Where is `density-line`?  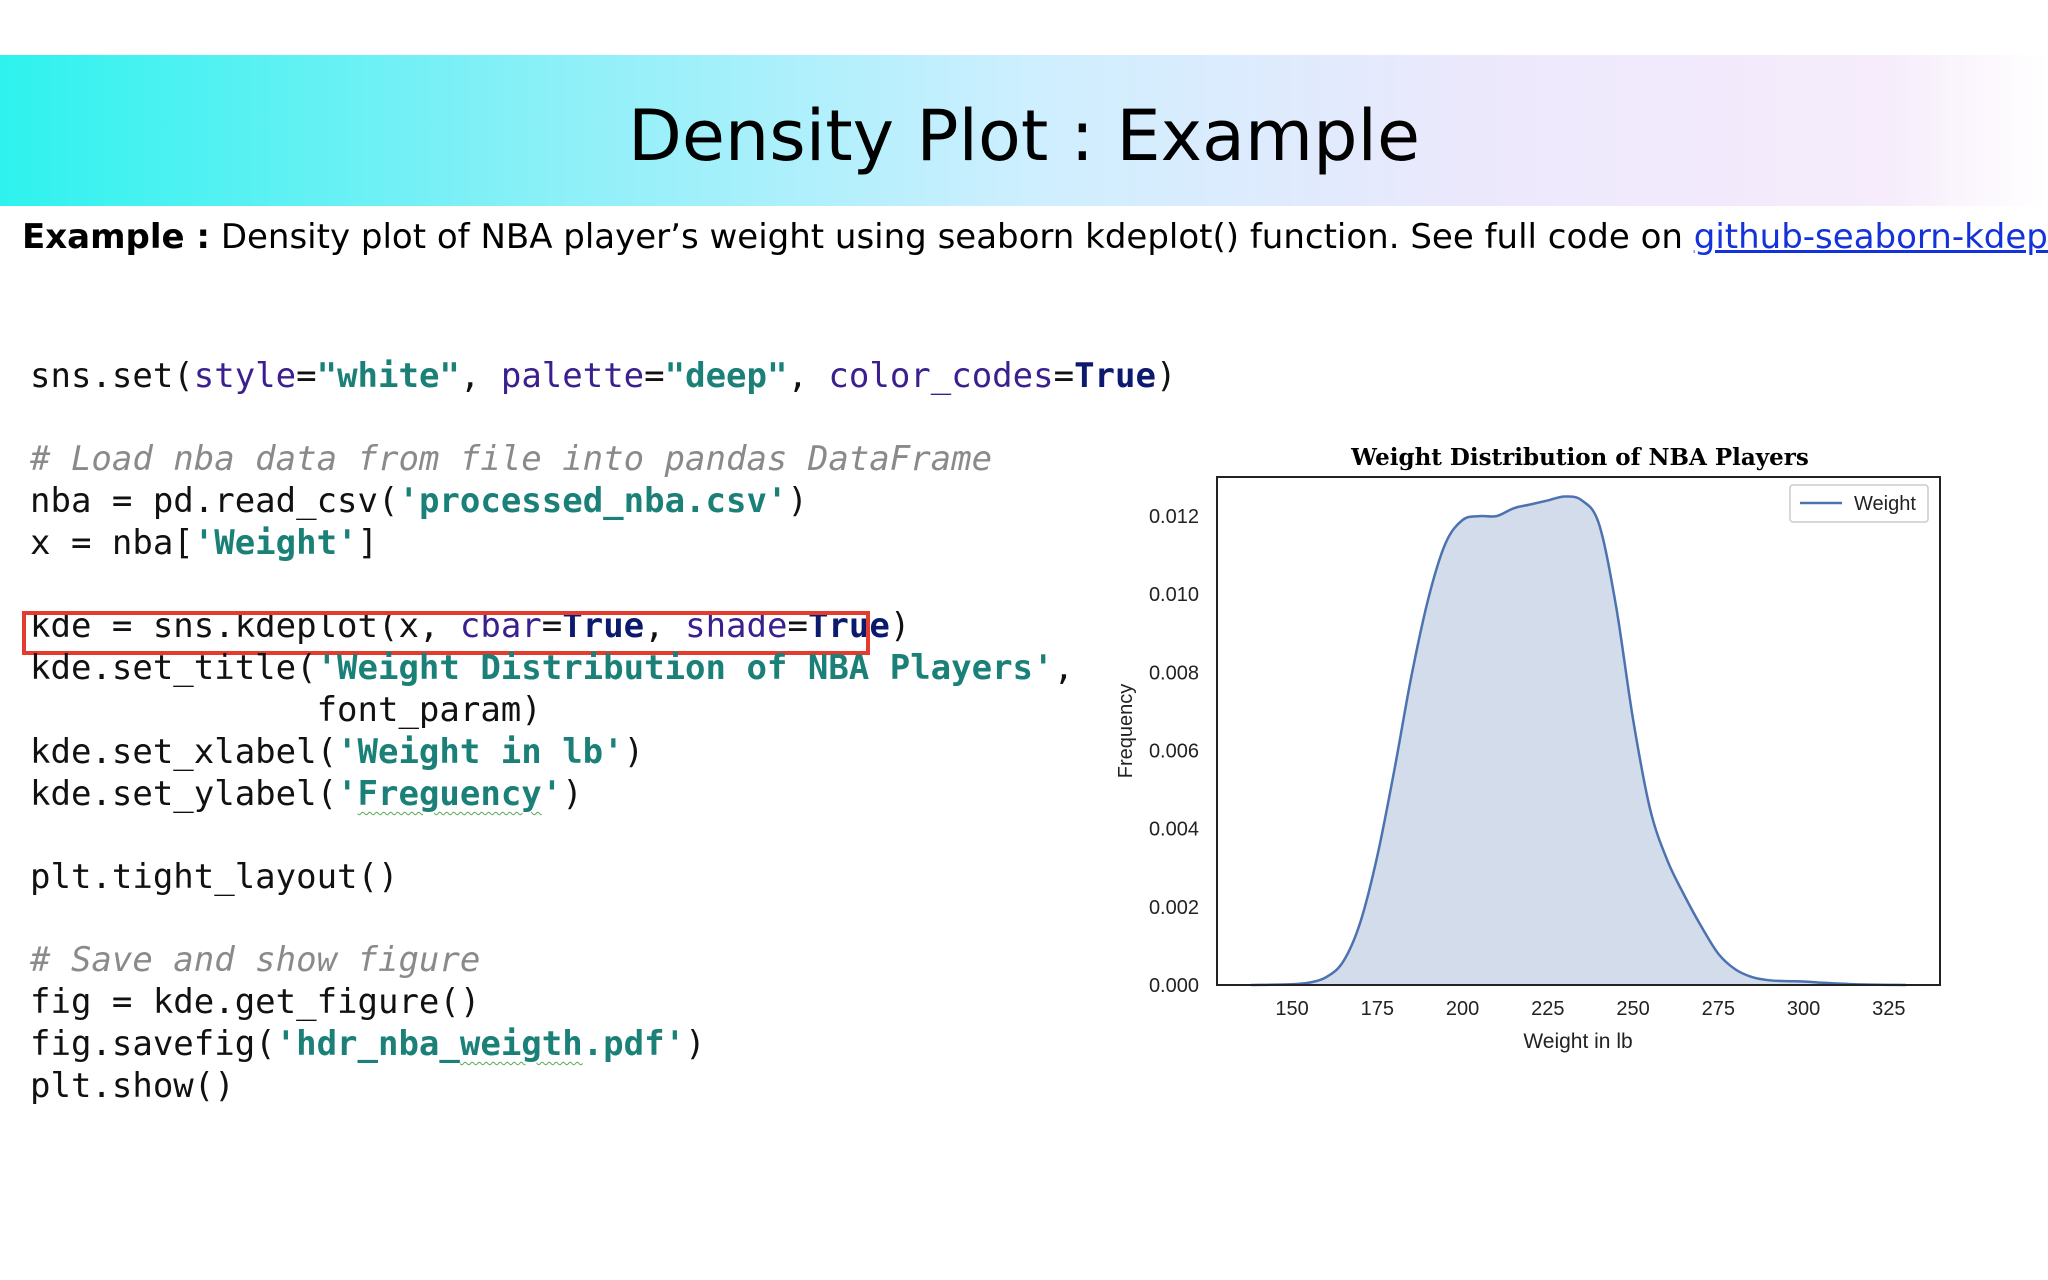 density-line is located at coordinates (1578, 741).